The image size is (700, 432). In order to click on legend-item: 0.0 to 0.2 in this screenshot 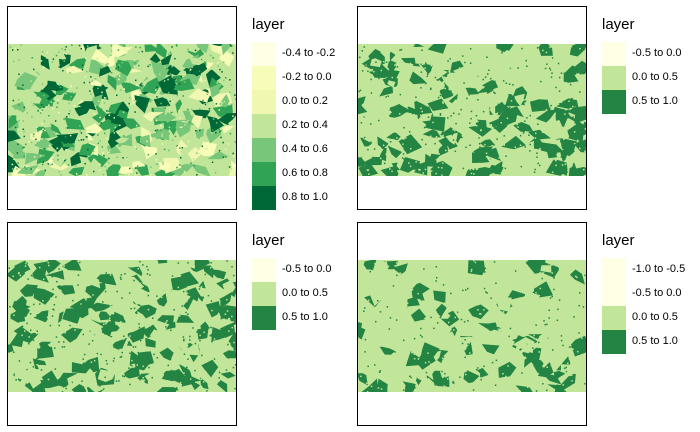, I will do `click(312, 102)`.